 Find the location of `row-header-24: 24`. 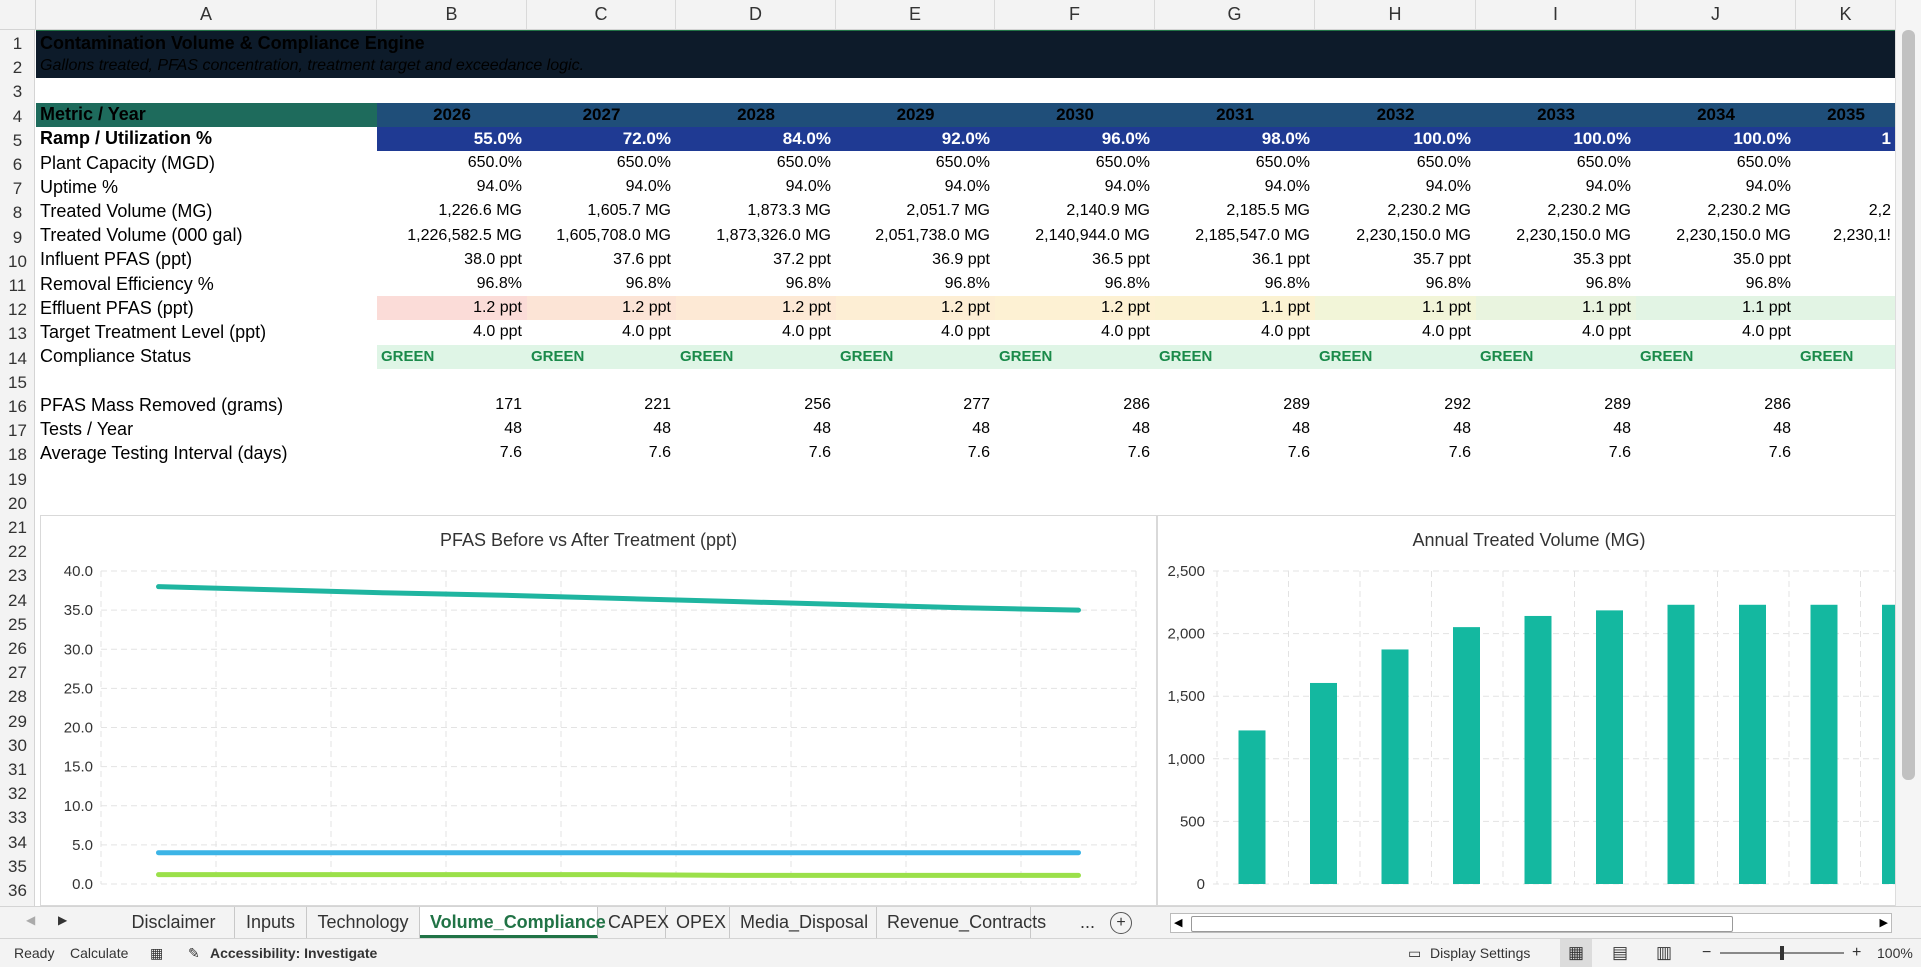

row-header-24: 24 is located at coordinates (17, 600).